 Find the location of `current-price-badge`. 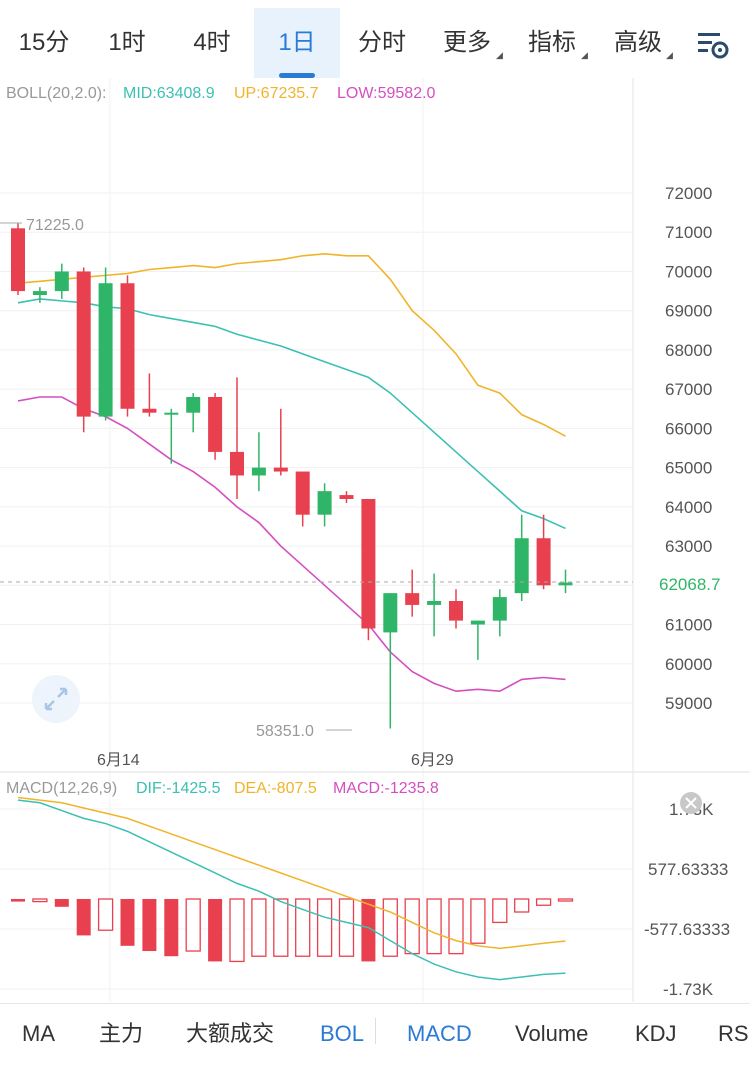

current-price-badge is located at coordinates (690, 583).